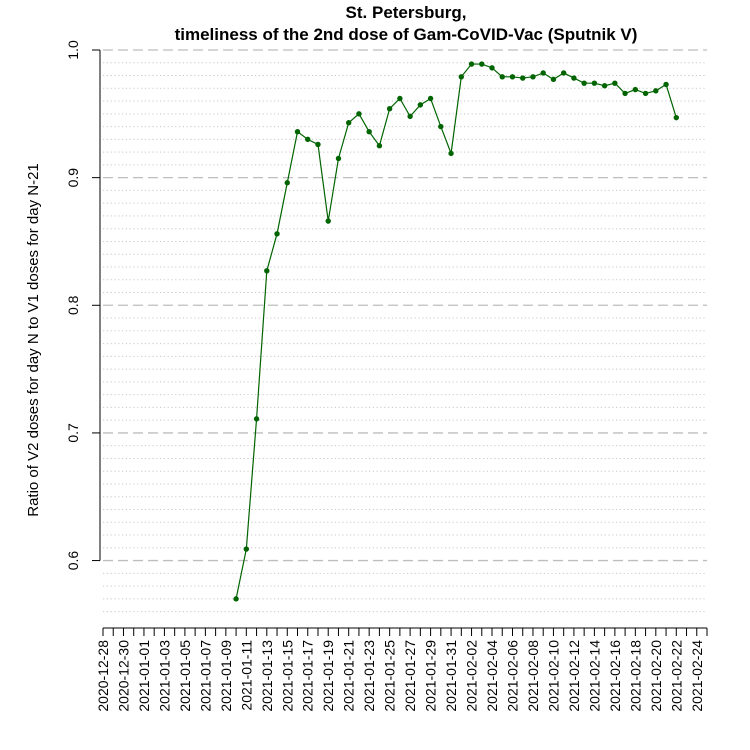 The image size is (750, 750). I want to click on x-tick-label: 2021-02-18, so click(635, 676).